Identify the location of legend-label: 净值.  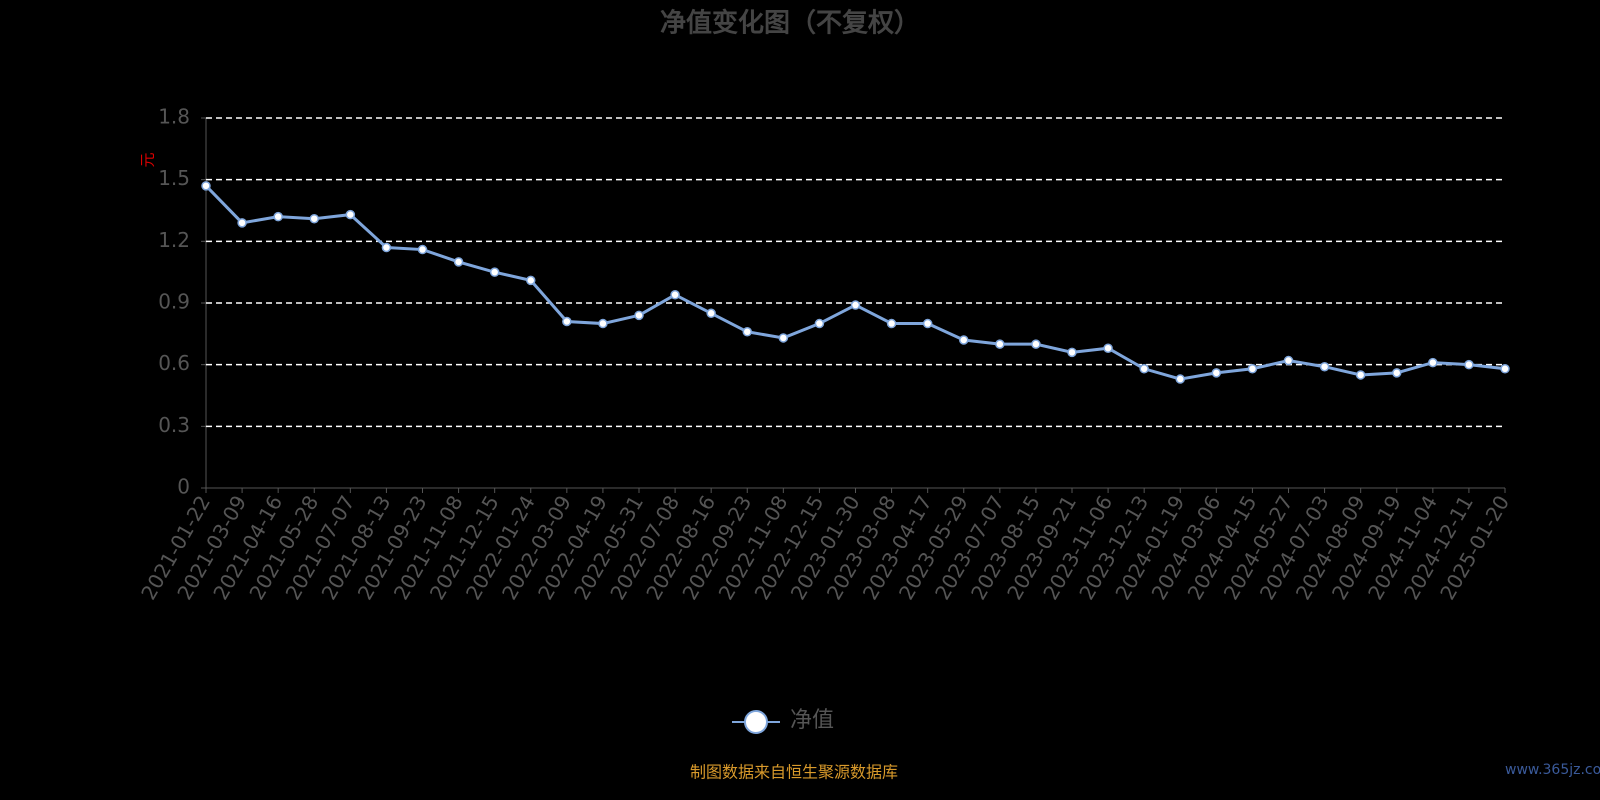
(812, 720).